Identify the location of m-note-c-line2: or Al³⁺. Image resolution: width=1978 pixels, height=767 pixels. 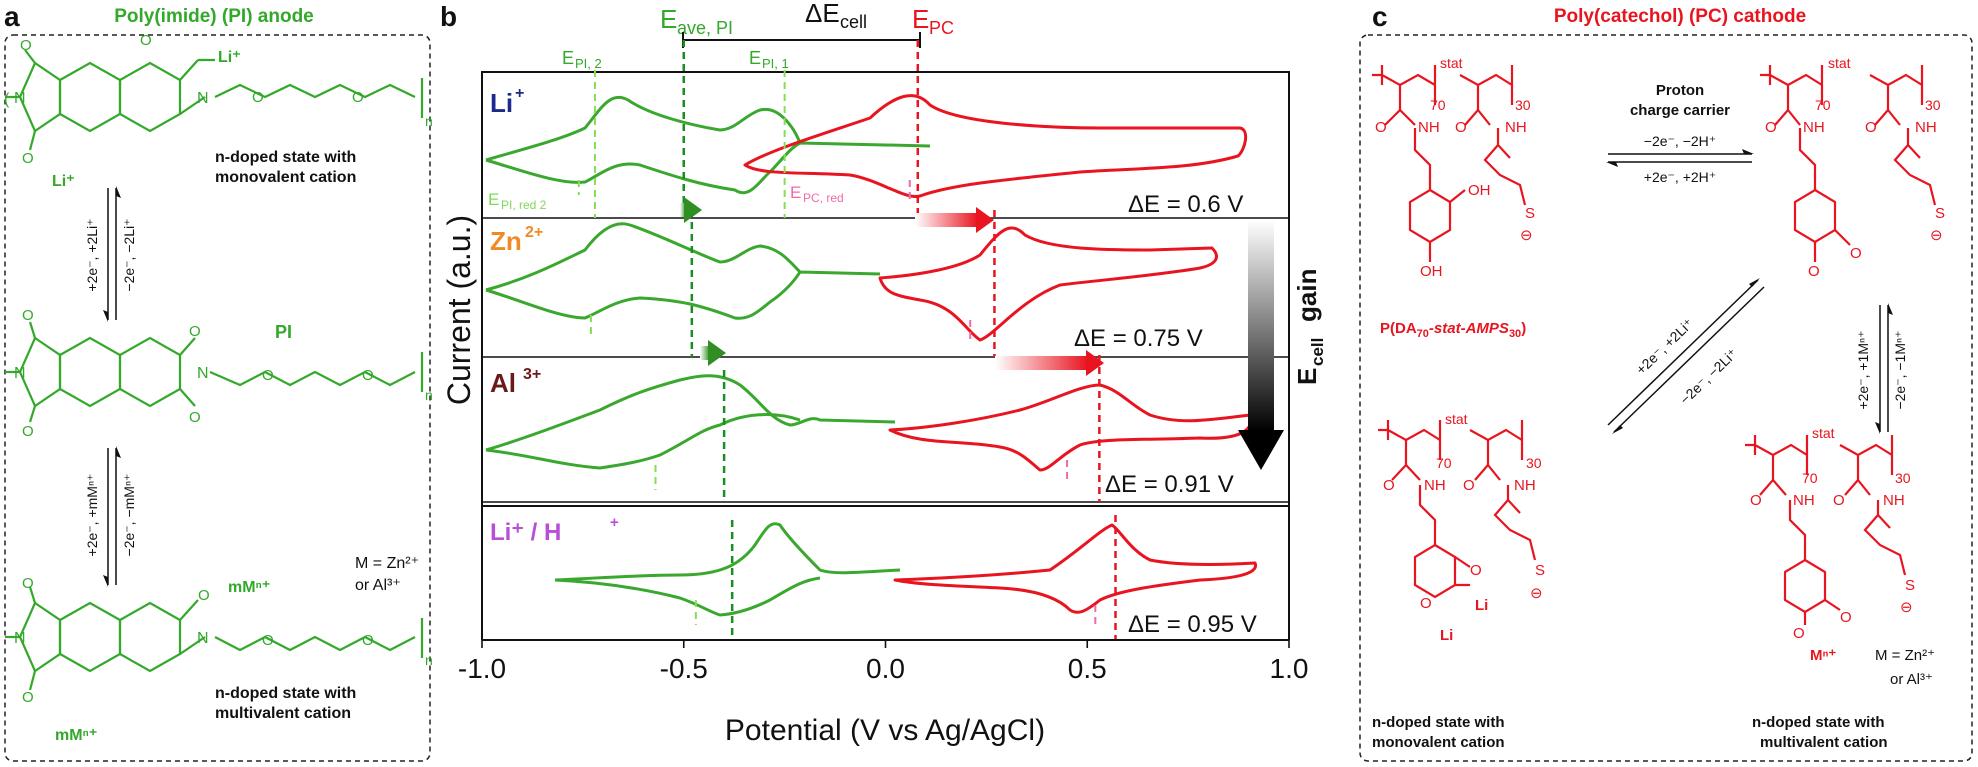
(1911, 679).